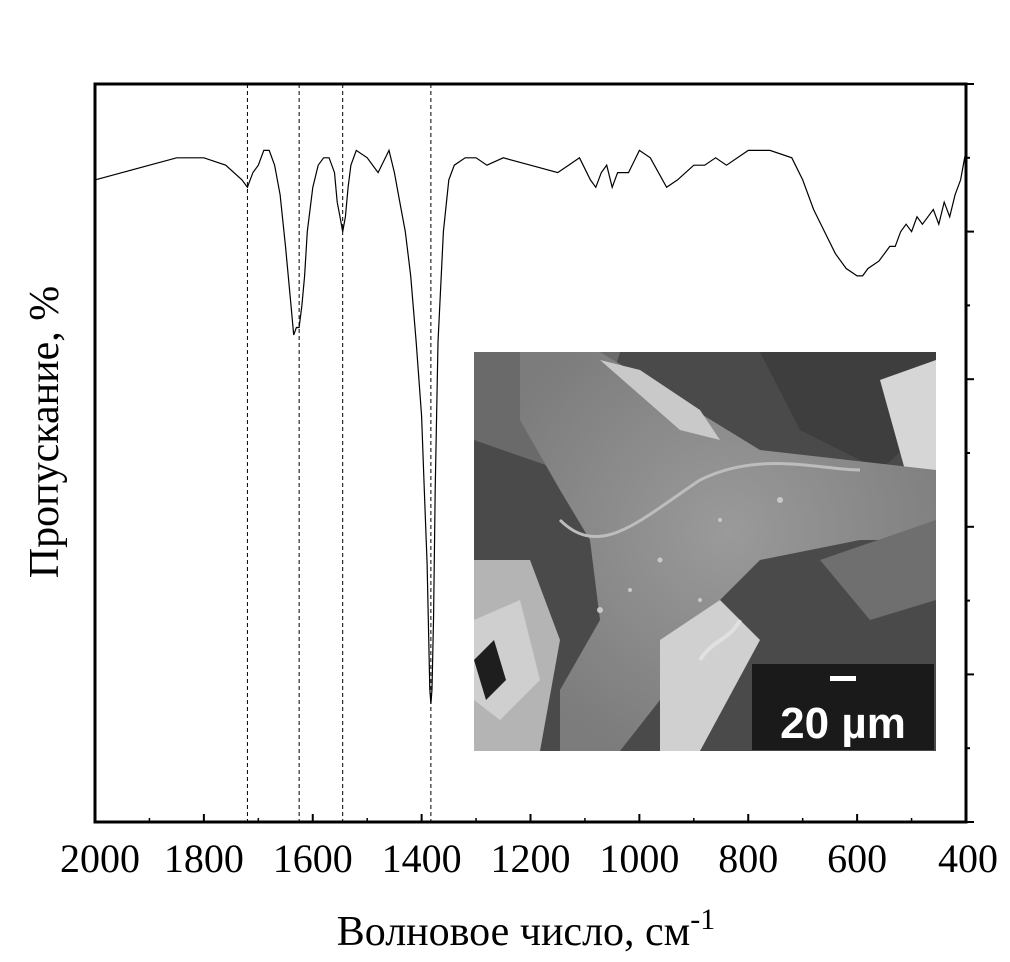 The width and height of the screenshot is (1010, 962). What do you see at coordinates (100, 858) in the screenshot?
I see `x-tick-label: 2000` at bounding box center [100, 858].